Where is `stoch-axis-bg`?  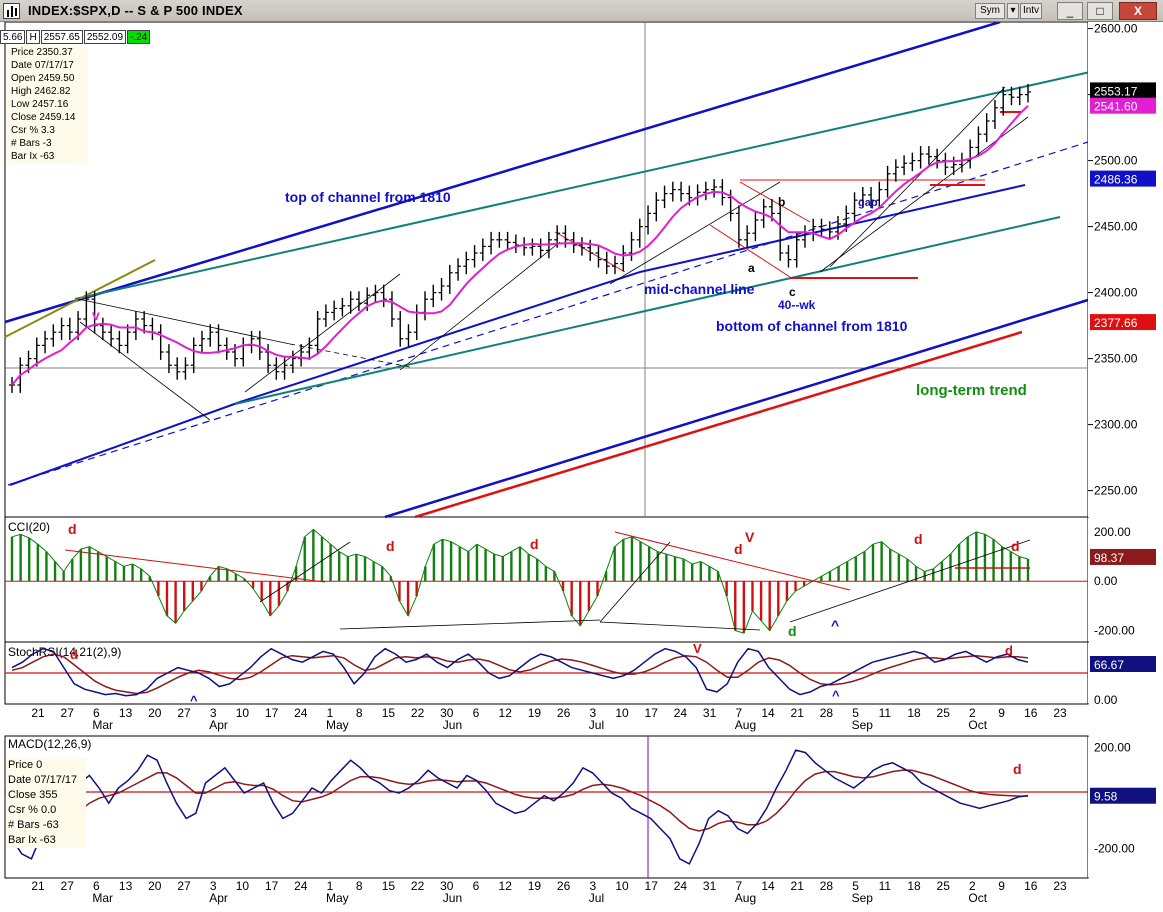
stoch-axis-bg is located at coordinates (1125, 673).